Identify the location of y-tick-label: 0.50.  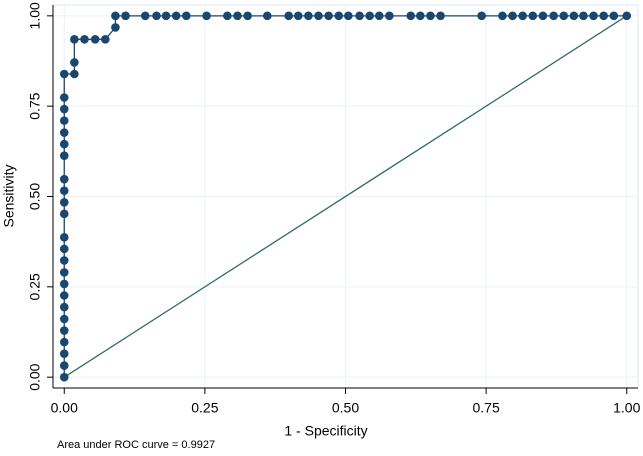
(35, 196).